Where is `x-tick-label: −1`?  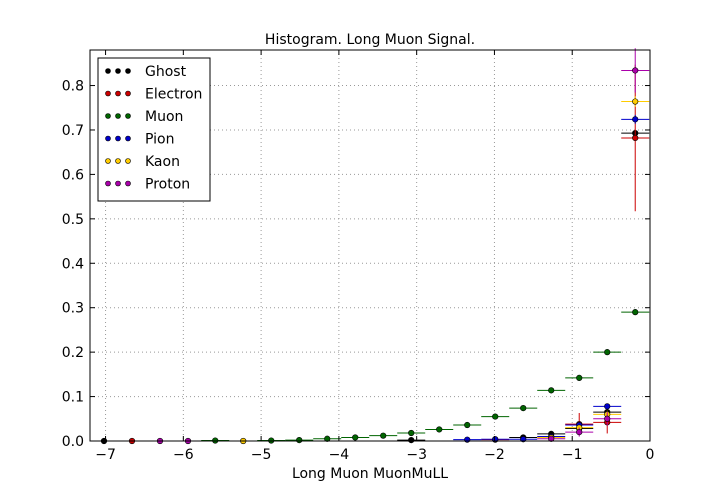
x-tick-label: −1 is located at coordinates (572, 455).